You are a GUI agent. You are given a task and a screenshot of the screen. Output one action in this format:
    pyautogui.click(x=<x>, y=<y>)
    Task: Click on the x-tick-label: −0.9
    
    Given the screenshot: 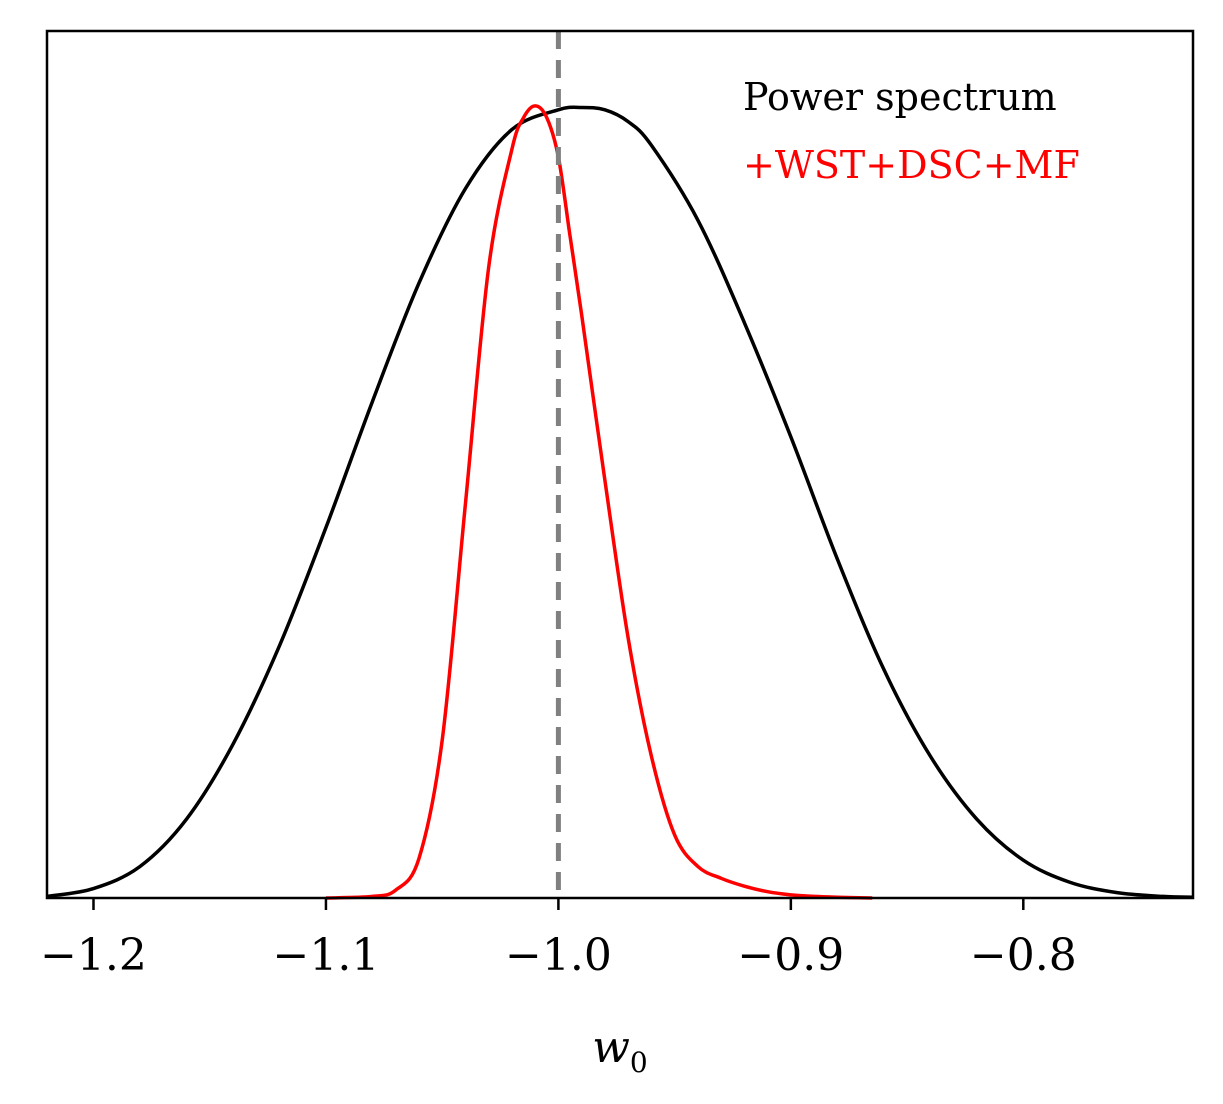 What is the action you would take?
    pyautogui.click(x=790, y=955)
    